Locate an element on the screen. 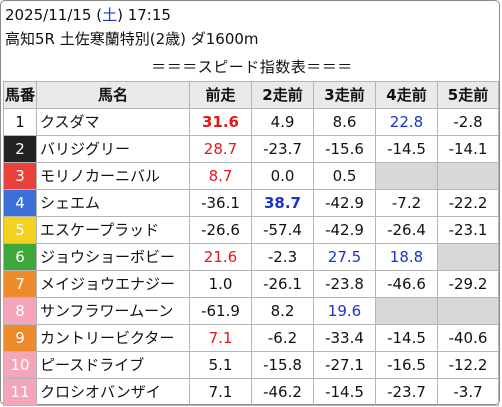  race-name: 高知5R 土佐寒蘭特別(2歳) ダ1600m is located at coordinates (132, 39).